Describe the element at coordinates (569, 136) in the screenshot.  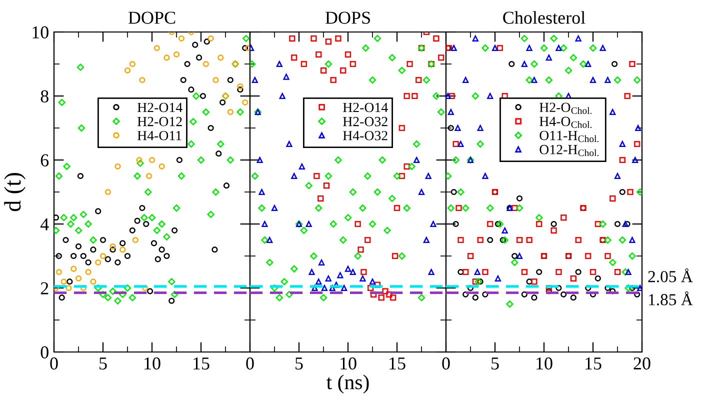
I see `legend-label: O11-H$_{Chol.}$` at that location.